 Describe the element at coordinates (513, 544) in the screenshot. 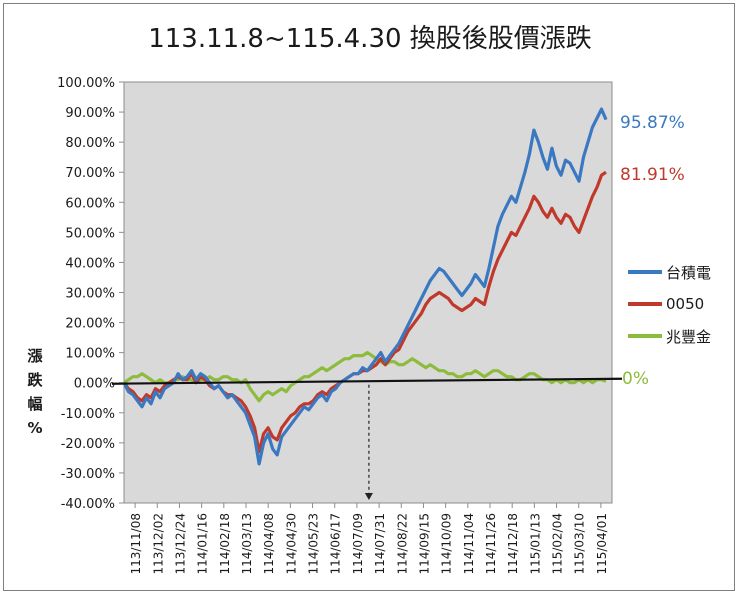

I see `x-tick-label: 114/12/18` at that location.